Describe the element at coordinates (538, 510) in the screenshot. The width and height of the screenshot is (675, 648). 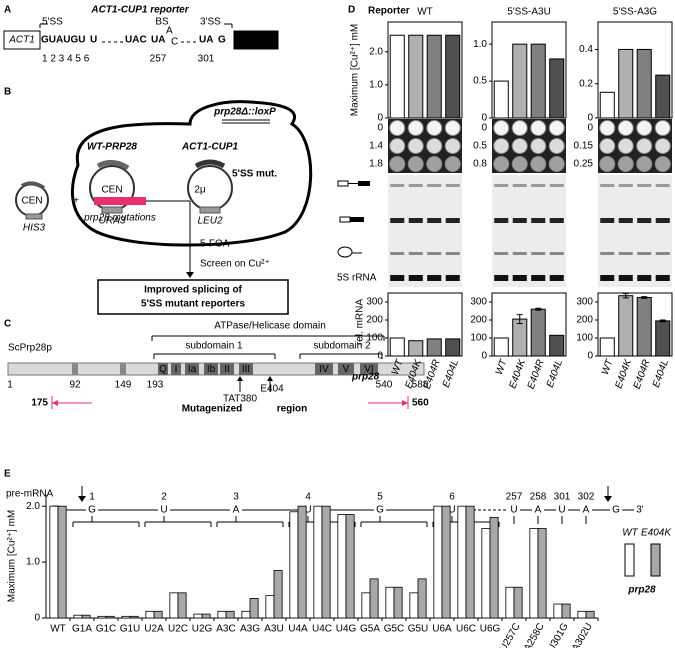
I see `base-label: A` at that location.